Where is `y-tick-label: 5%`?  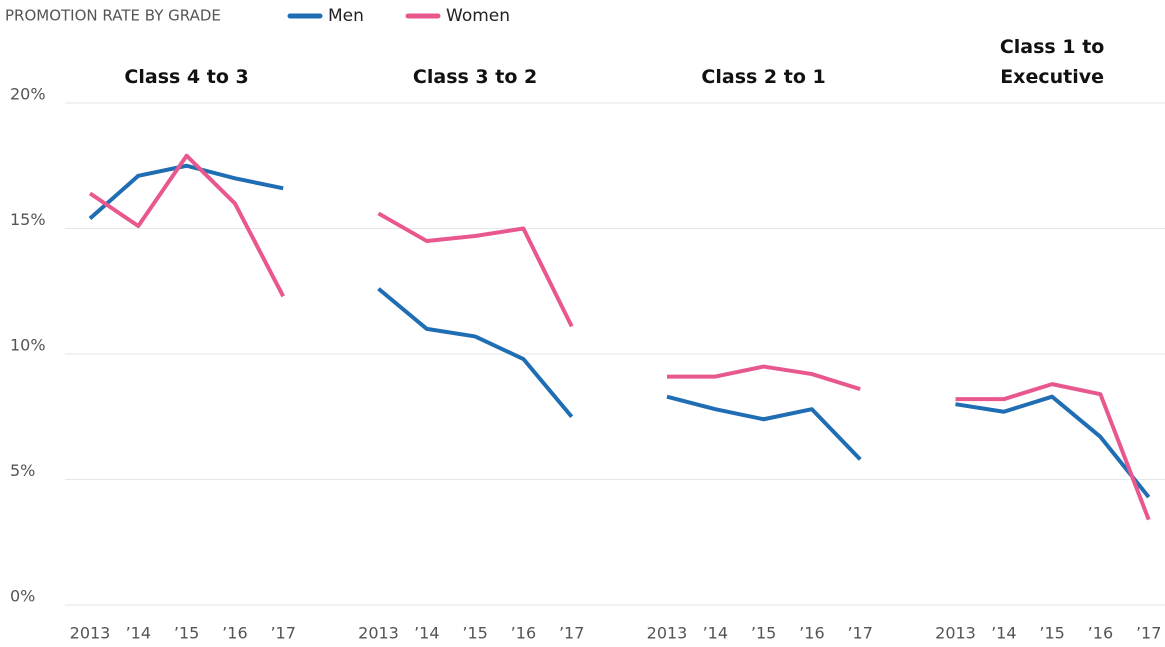
y-tick-label: 5% is located at coordinates (22, 470).